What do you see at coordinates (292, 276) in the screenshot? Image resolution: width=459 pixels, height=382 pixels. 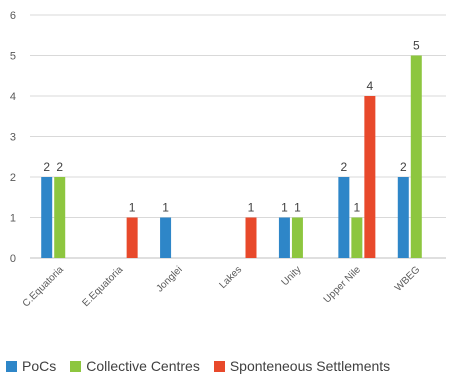 I see `x-tick-label: Unity` at bounding box center [292, 276].